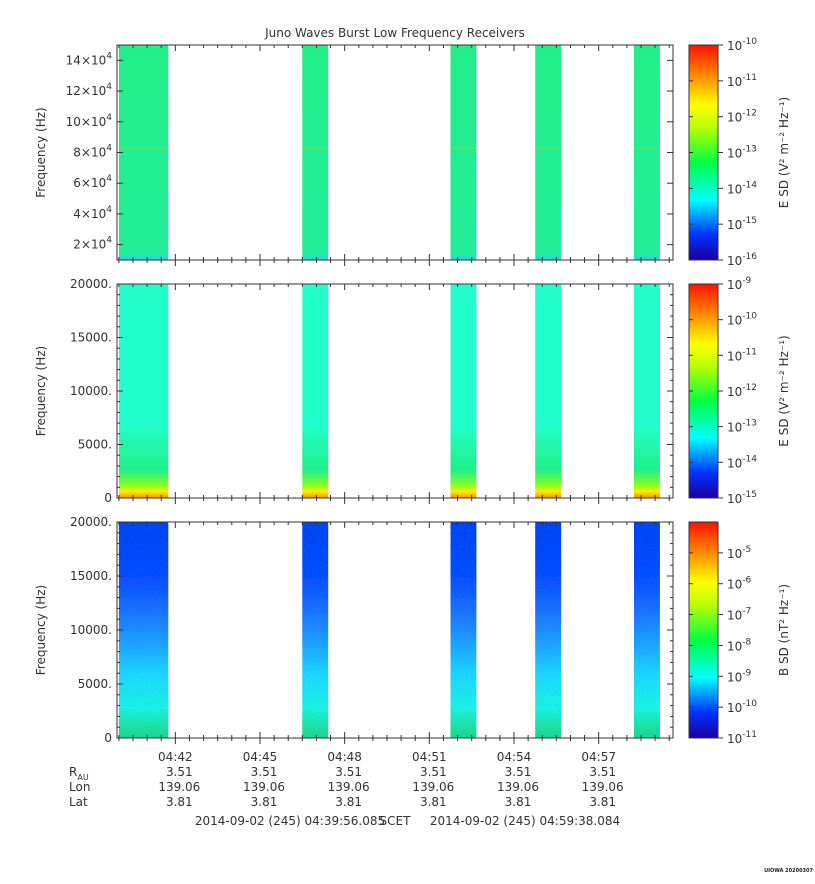 The image size is (815, 884). What do you see at coordinates (598, 757) in the screenshot?
I see `x-tick-label: 04:57` at bounding box center [598, 757].